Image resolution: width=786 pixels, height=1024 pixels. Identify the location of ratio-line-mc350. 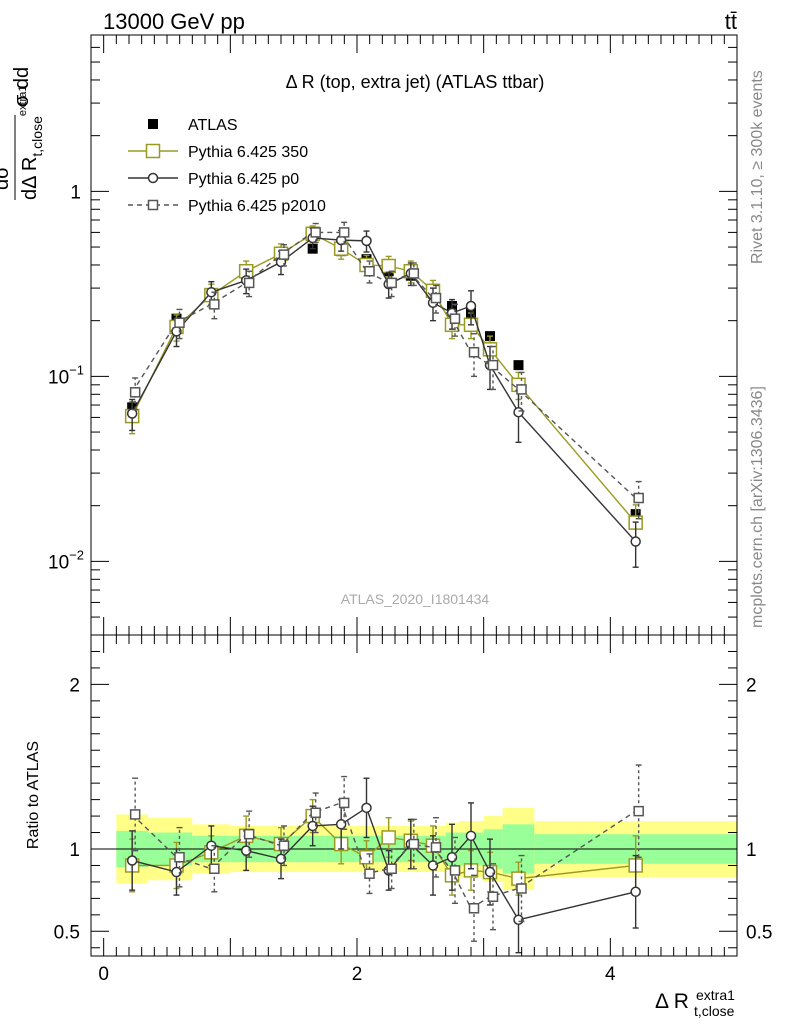
(384, 847).